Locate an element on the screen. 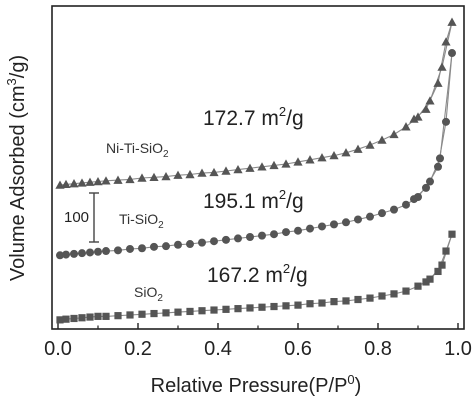 The width and height of the screenshot is (474, 403). x-axis-label-end: ) is located at coordinates (358, 386).